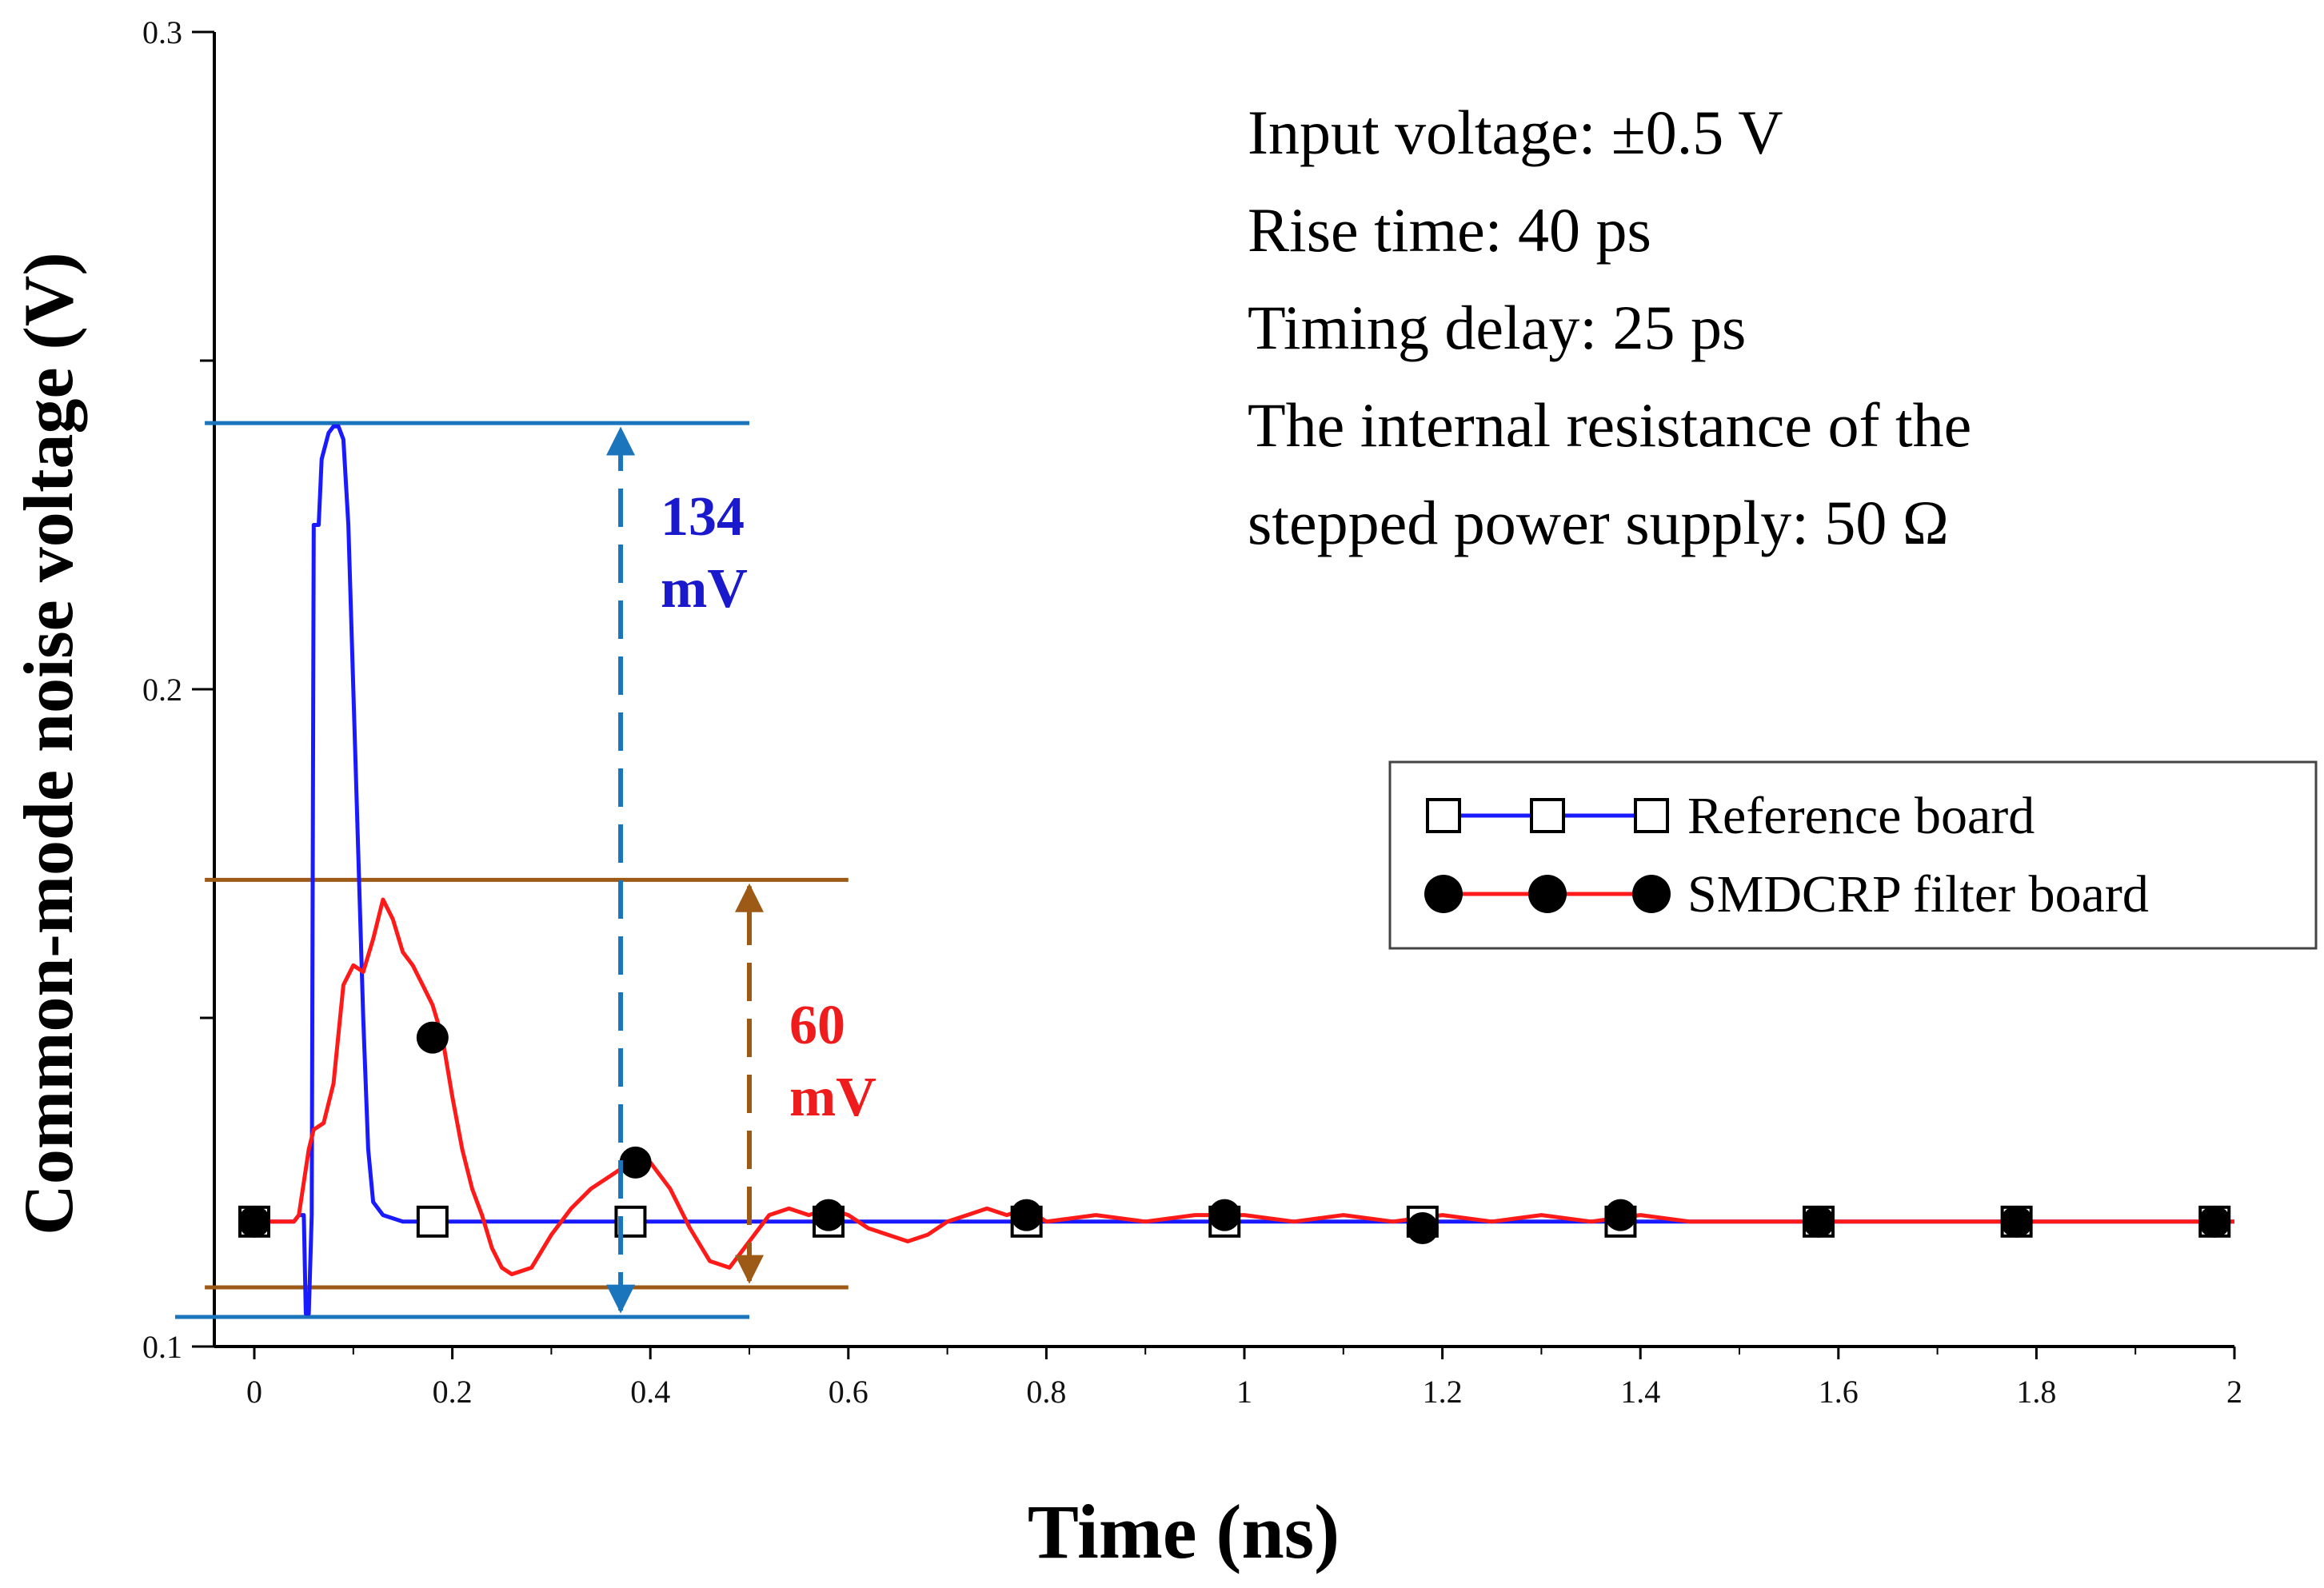 The height and width of the screenshot is (1588, 2324). What do you see at coordinates (254, 1392) in the screenshot?
I see `x-tick-label: 0` at bounding box center [254, 1392].